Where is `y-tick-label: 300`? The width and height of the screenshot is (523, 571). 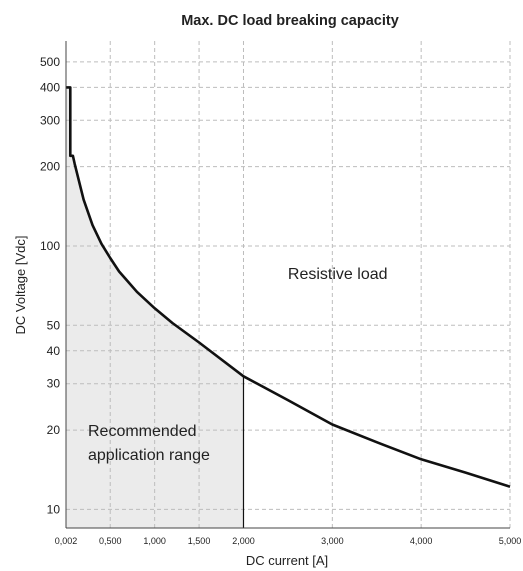
y-tick-label: 300 is located at coordinates (50, 120).